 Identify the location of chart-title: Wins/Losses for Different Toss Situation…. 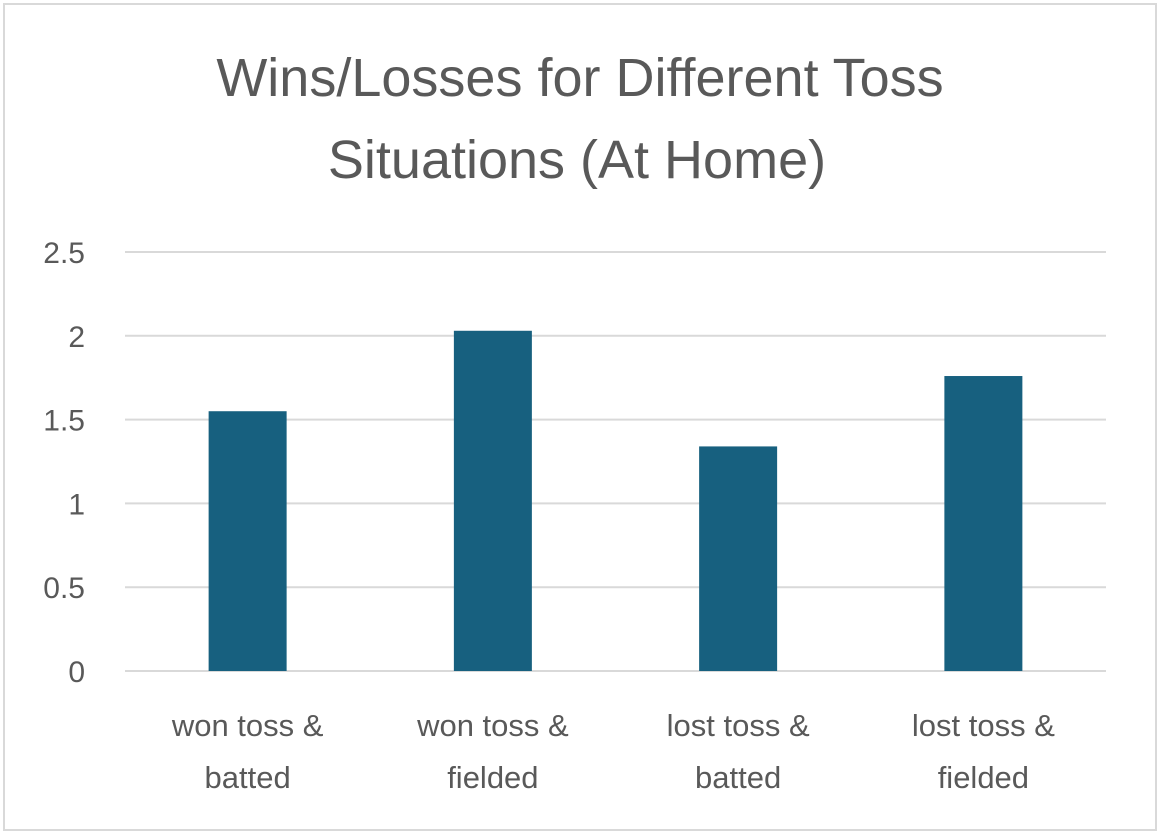
(579, 119).